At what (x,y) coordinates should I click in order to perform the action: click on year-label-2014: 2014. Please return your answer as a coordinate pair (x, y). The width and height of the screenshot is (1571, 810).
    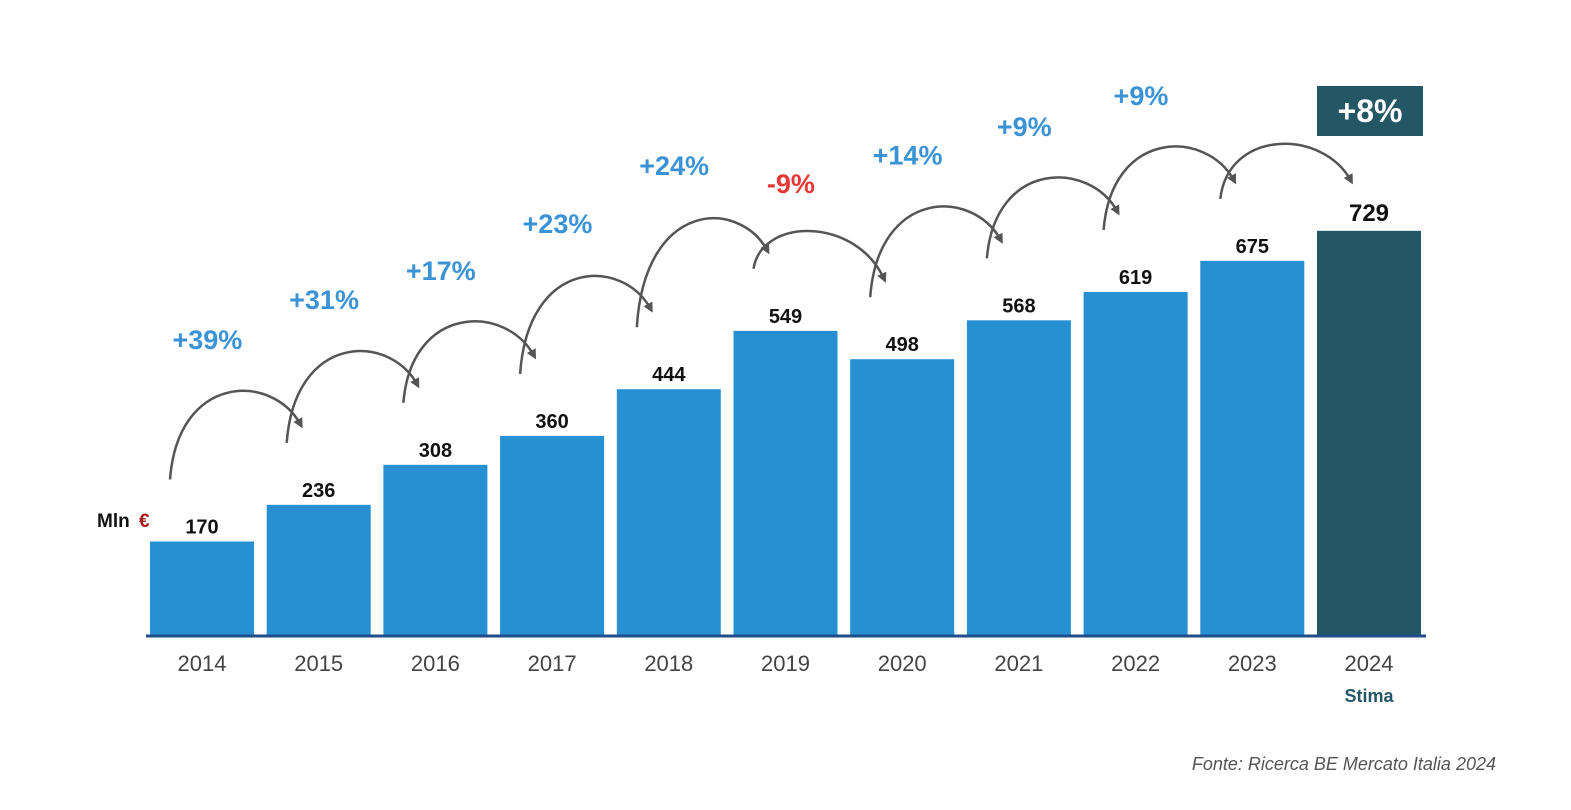
    Looking at the image, I should click on (202, 663).